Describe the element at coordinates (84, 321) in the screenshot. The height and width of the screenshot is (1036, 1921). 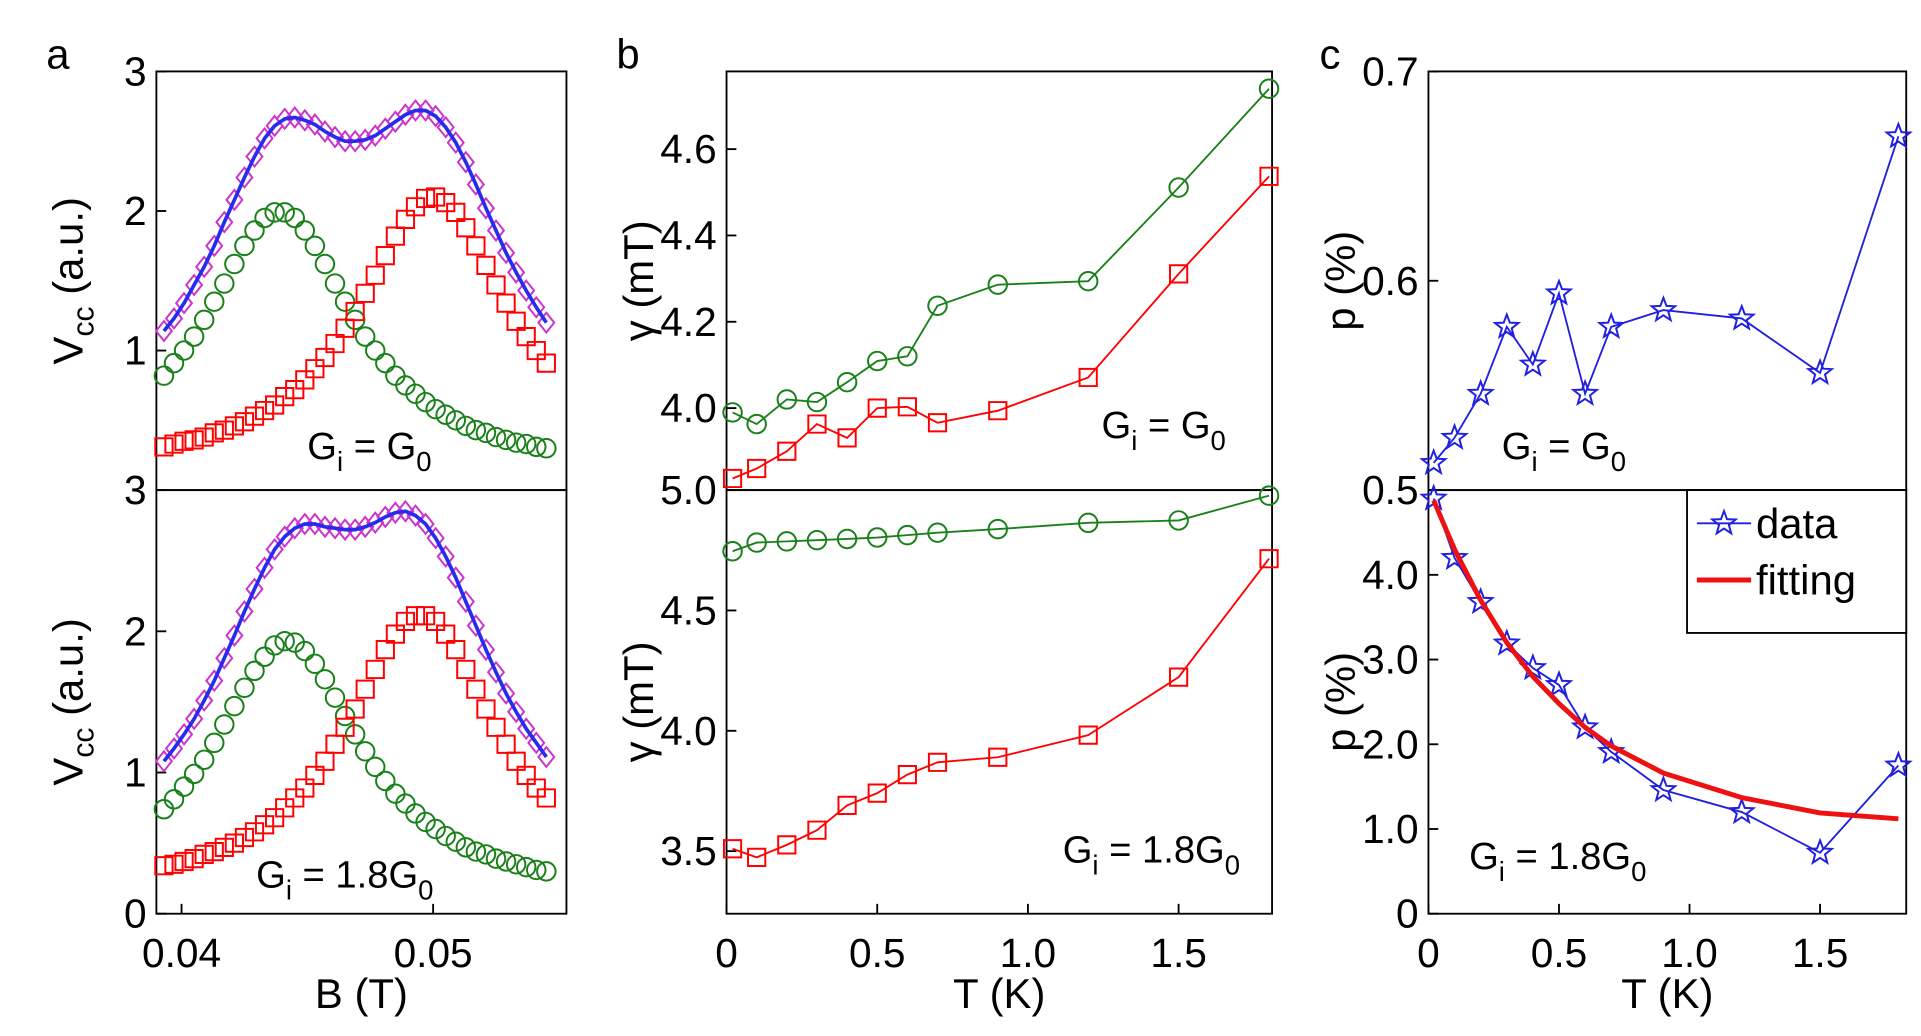
I see `y-axis-label-part: cc` at that location.